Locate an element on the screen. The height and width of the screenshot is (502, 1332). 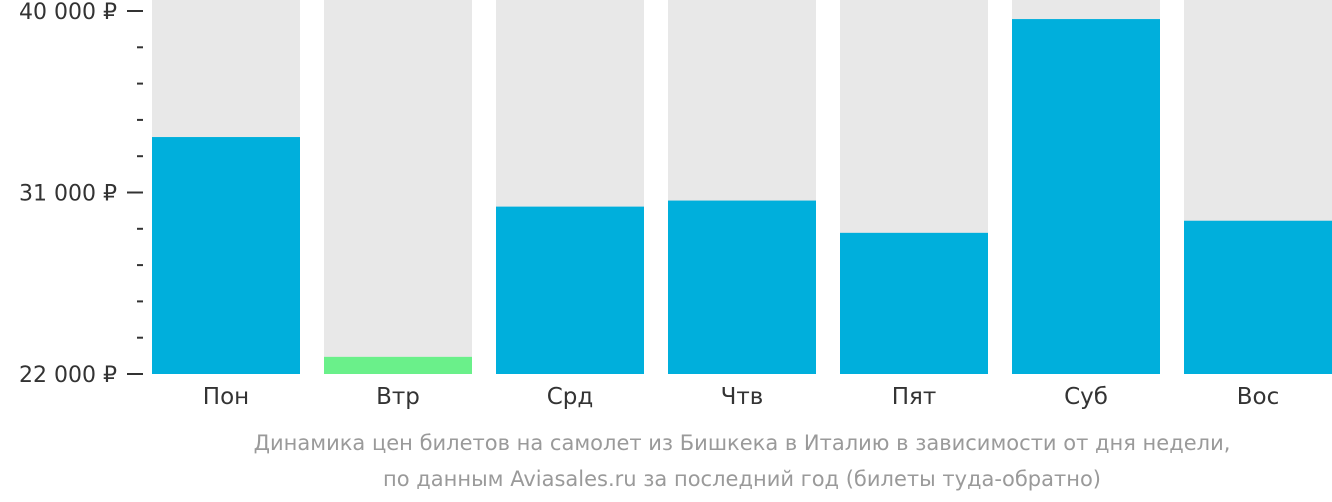
y-tick-label-2: 40 000 ₽ is located at coordinates (68, 12).